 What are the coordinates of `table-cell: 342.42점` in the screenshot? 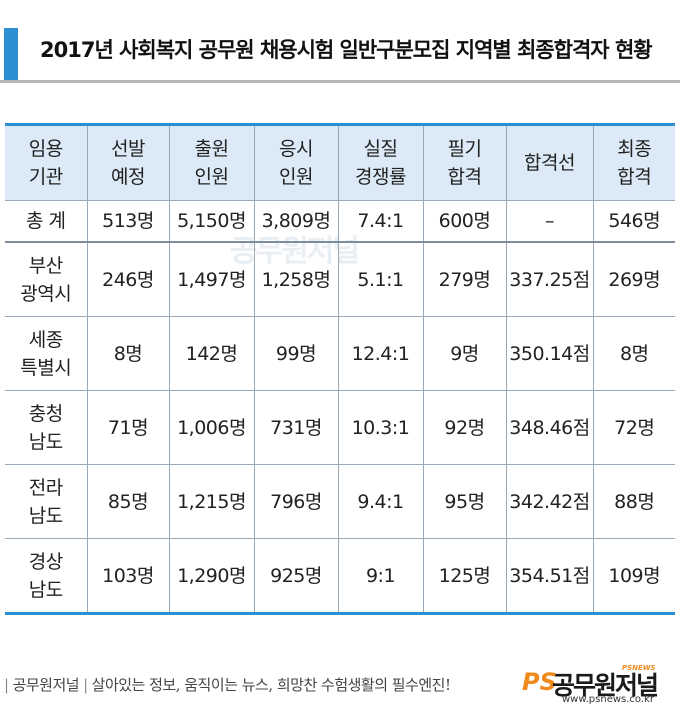 It's located at (549, 501).